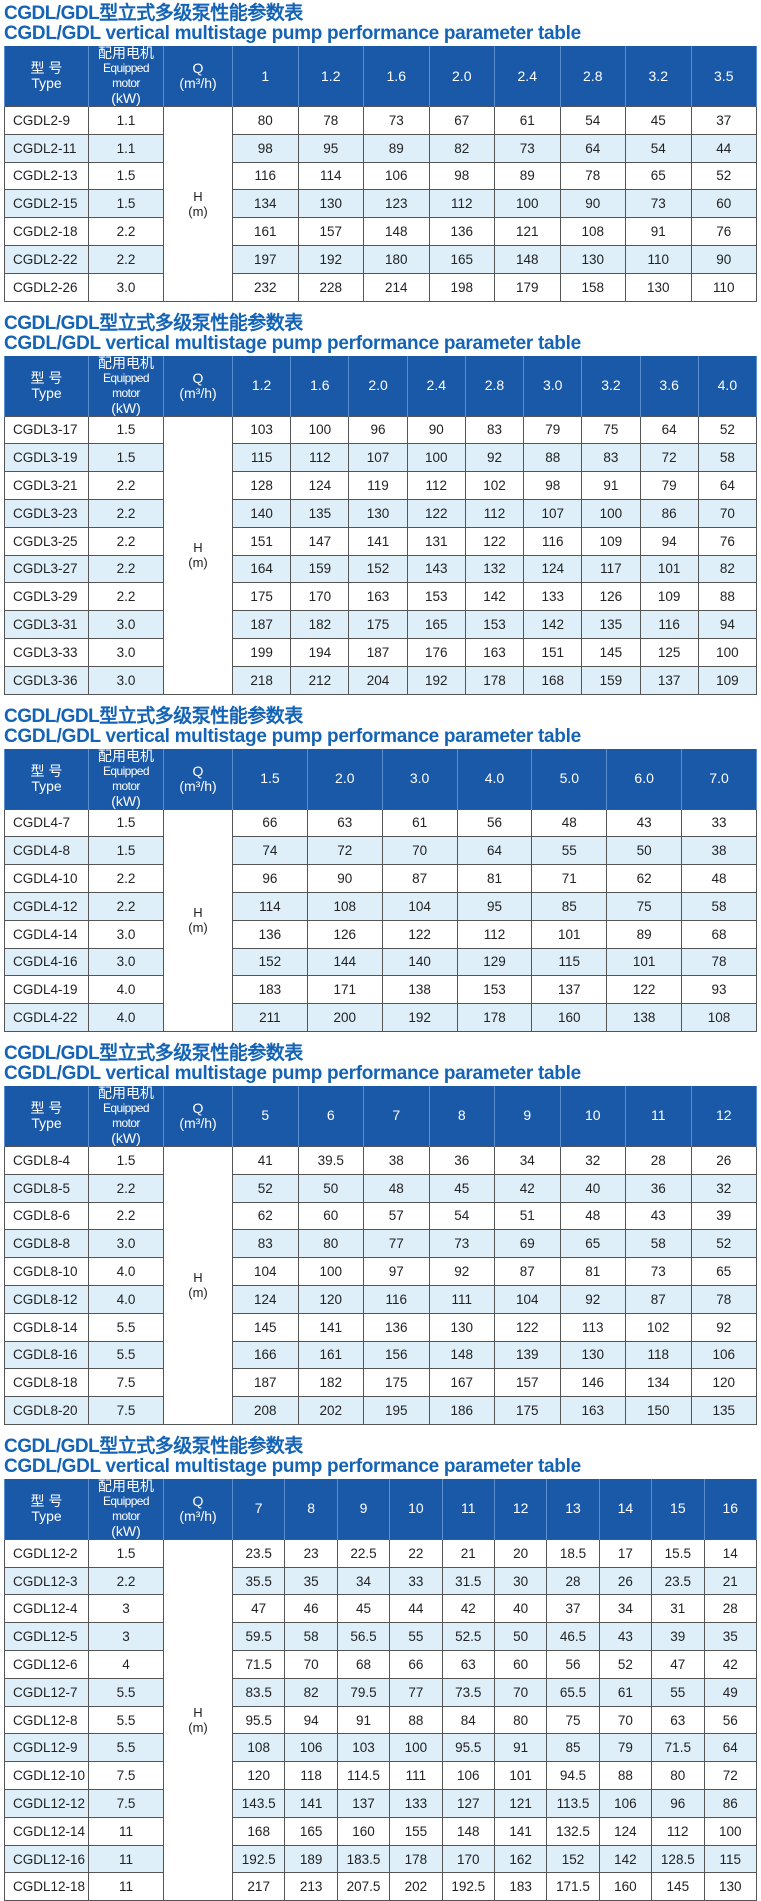  What do you see at coordinates (311, 1720) in the screenshot?
I see `head-value-cell: 94` at bounding box center [311, 1720].